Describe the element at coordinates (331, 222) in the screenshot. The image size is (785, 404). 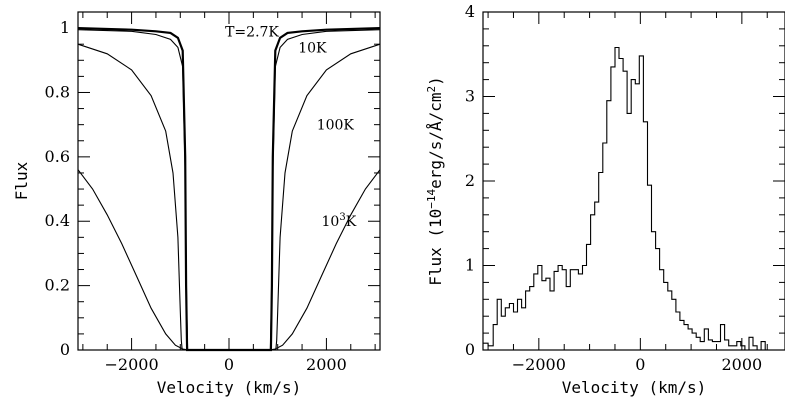
I see `annotation-1000k-base: 10` at that location.